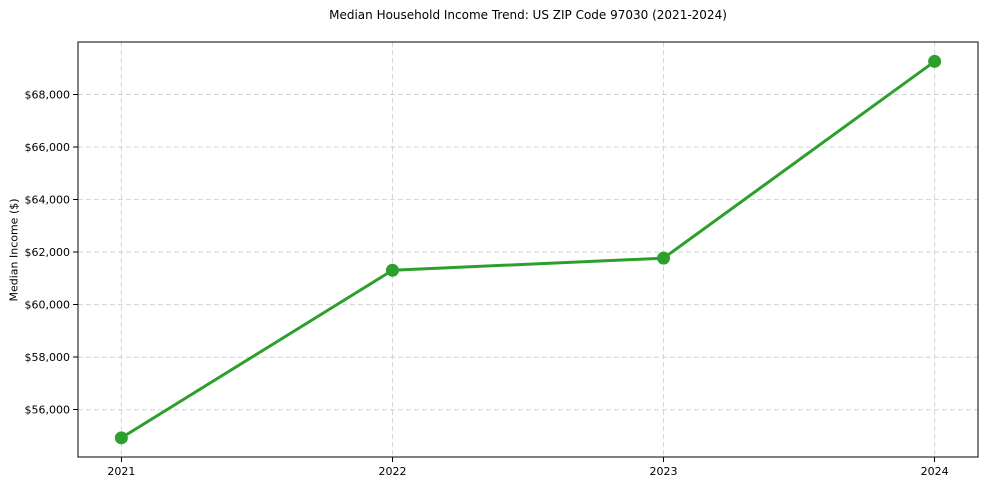 Image resolution: width=989 pixels, height=490 pixels. I want to click on x-tick-label: 2023, so click(664, 471).